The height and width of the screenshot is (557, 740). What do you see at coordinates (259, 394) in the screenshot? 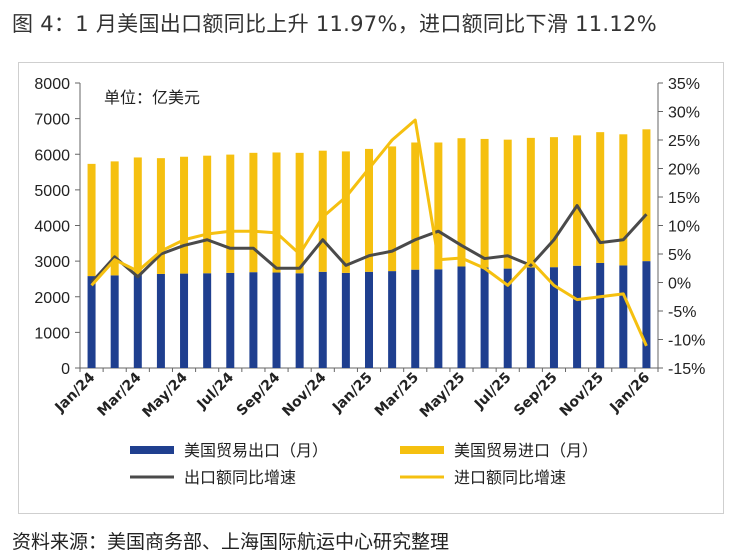
I see `x-tick-label: Sep/24` at bounding box center [259, 394].